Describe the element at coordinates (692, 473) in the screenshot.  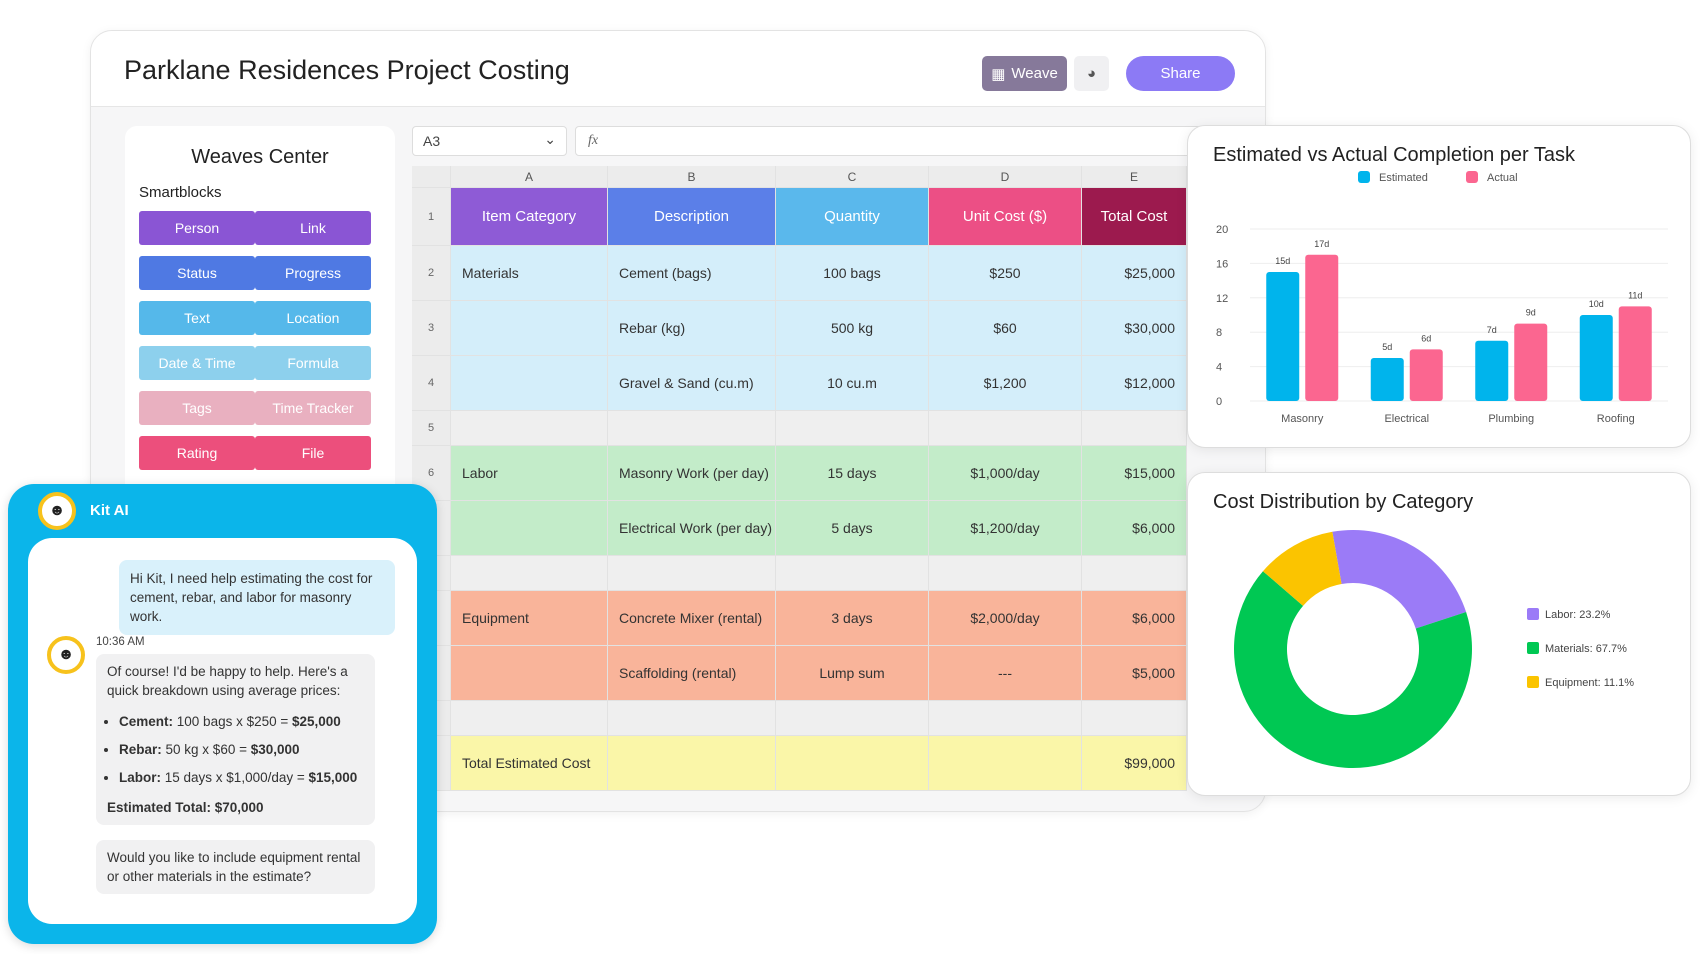
I see `table-cell: Masonry Work (per day)` at that location.